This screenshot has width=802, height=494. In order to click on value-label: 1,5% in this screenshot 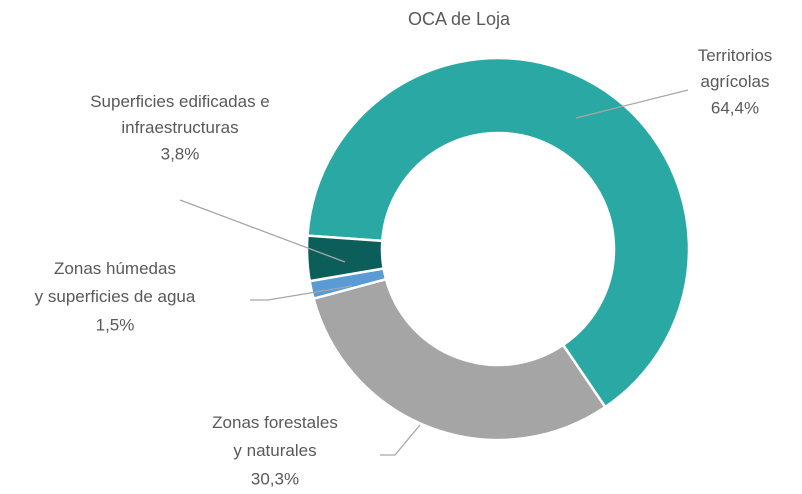, I will do `click(115, 324)`.